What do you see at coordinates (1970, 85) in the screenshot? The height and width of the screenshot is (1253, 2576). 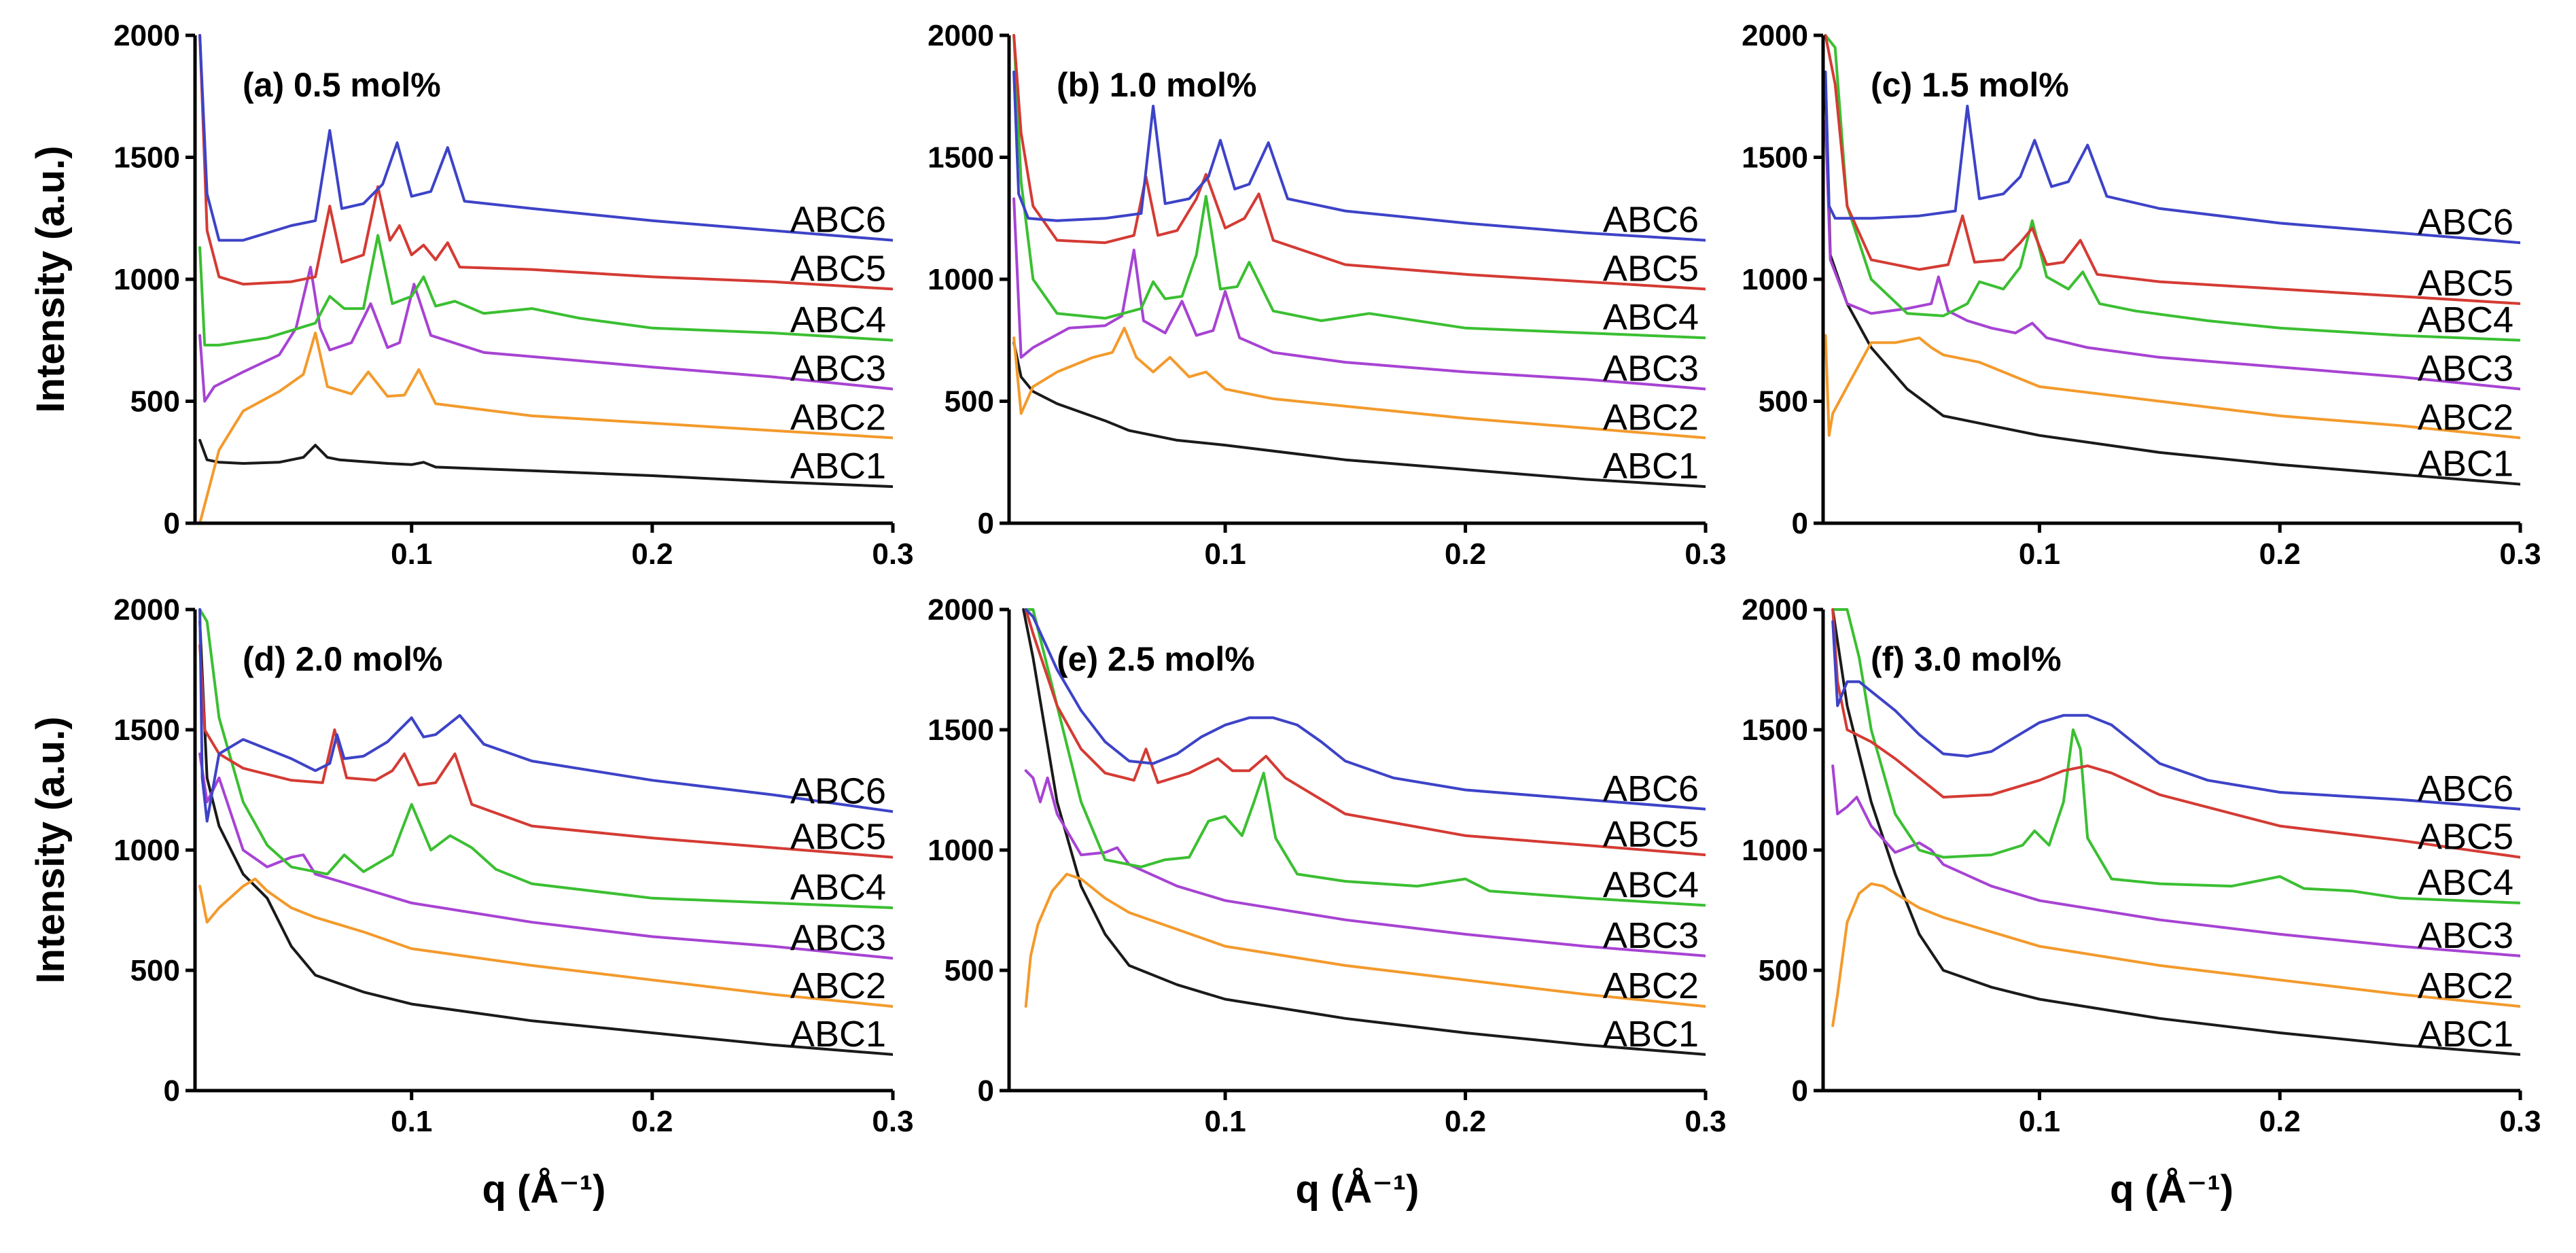 I see `panel-title: (c) 1.5 mol%` at bounding box center [1970, 85].